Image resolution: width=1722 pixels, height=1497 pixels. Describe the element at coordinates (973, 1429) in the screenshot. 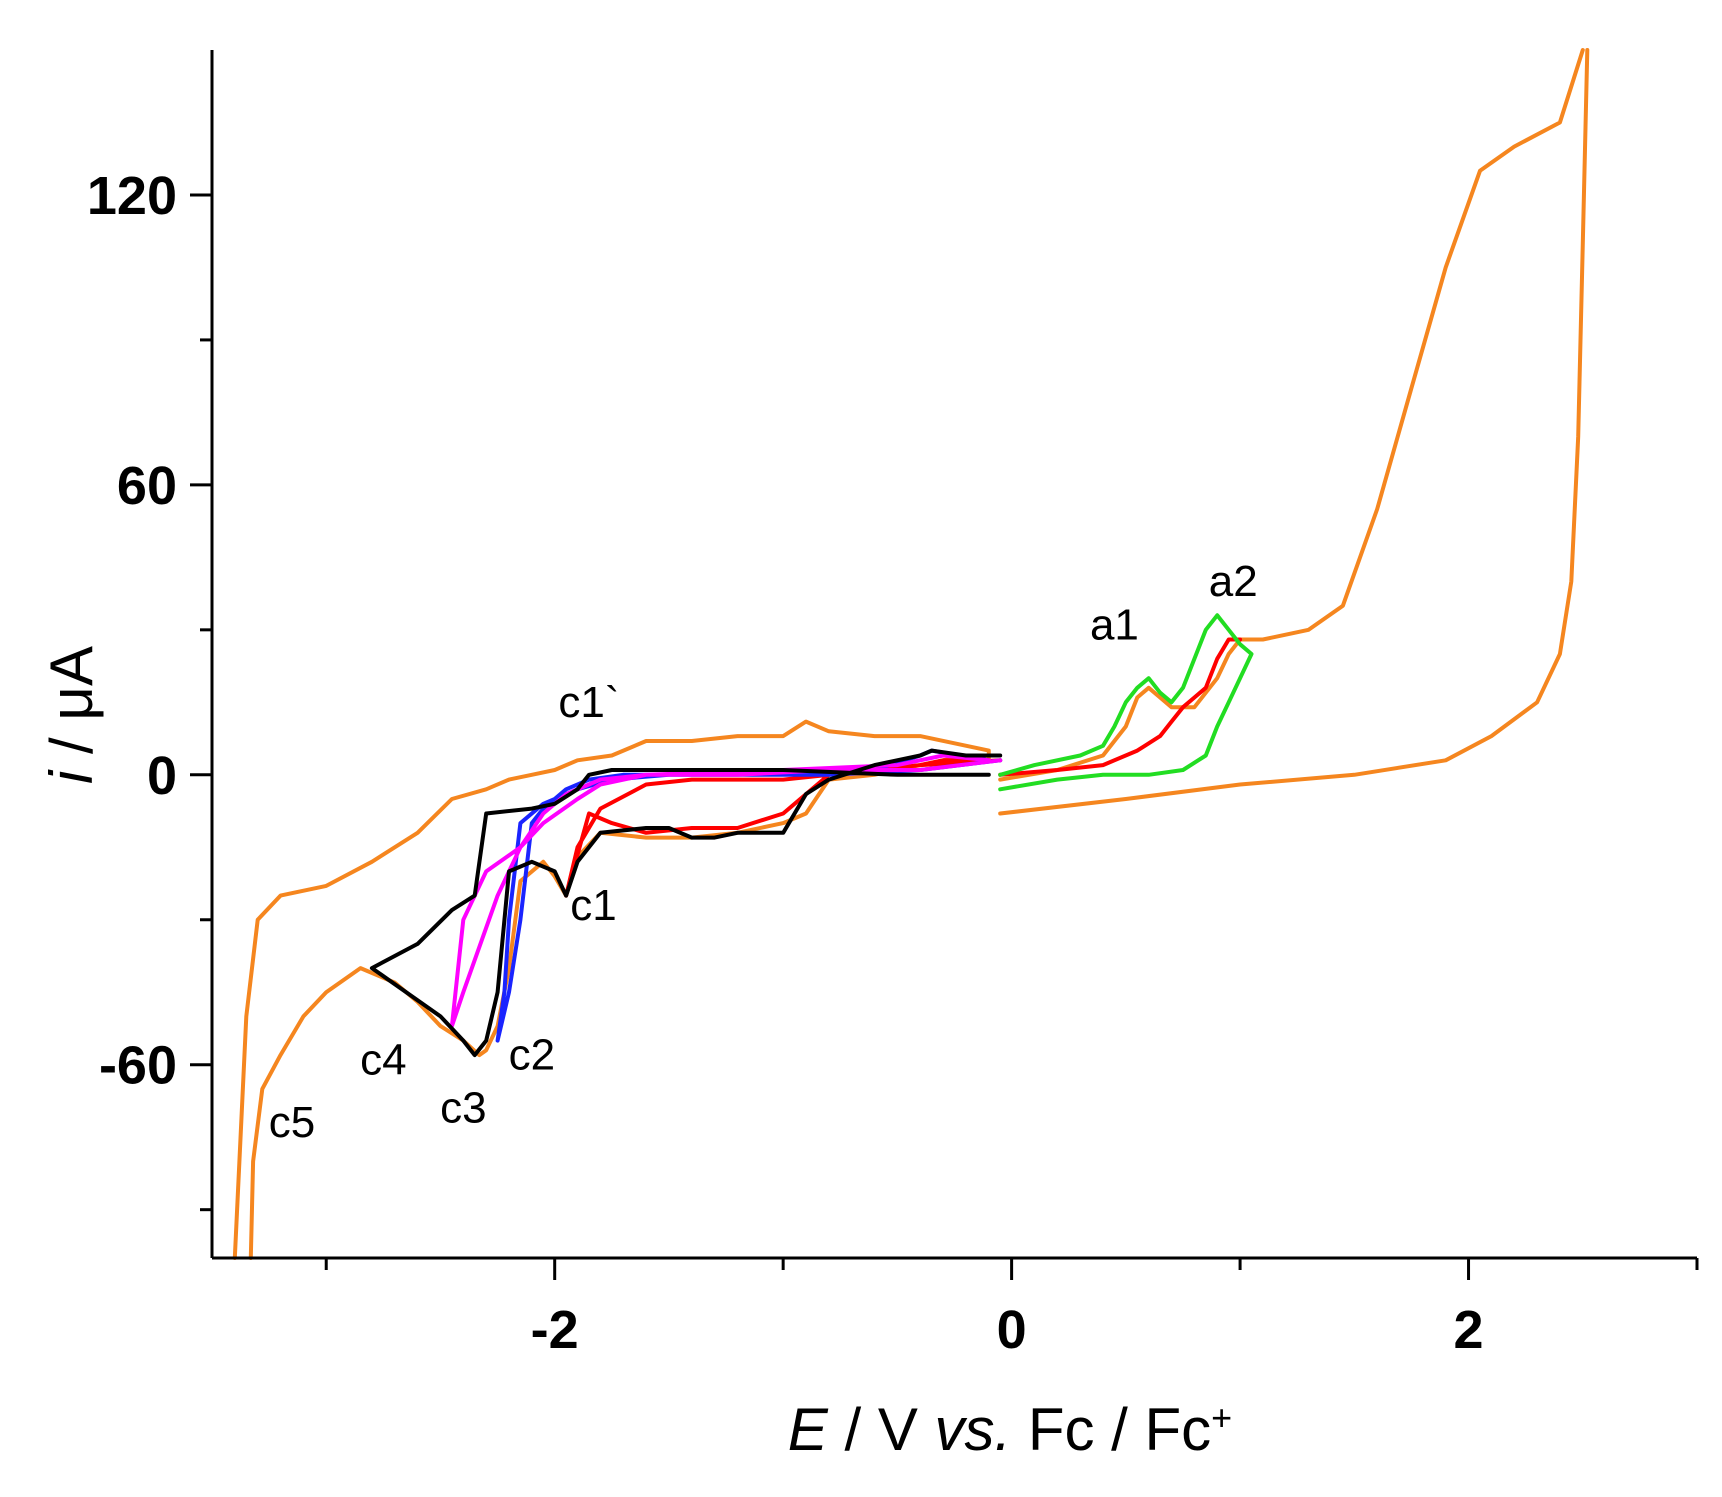

I see `x-axis-title-vs: vs.` at that location.